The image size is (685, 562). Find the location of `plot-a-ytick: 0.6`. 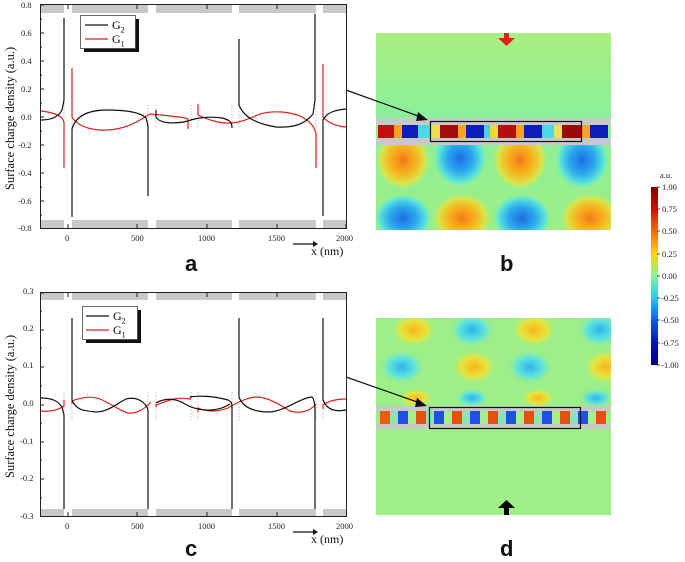

plot-a-ytick: 0.6 is located at coordinates (26, 33).